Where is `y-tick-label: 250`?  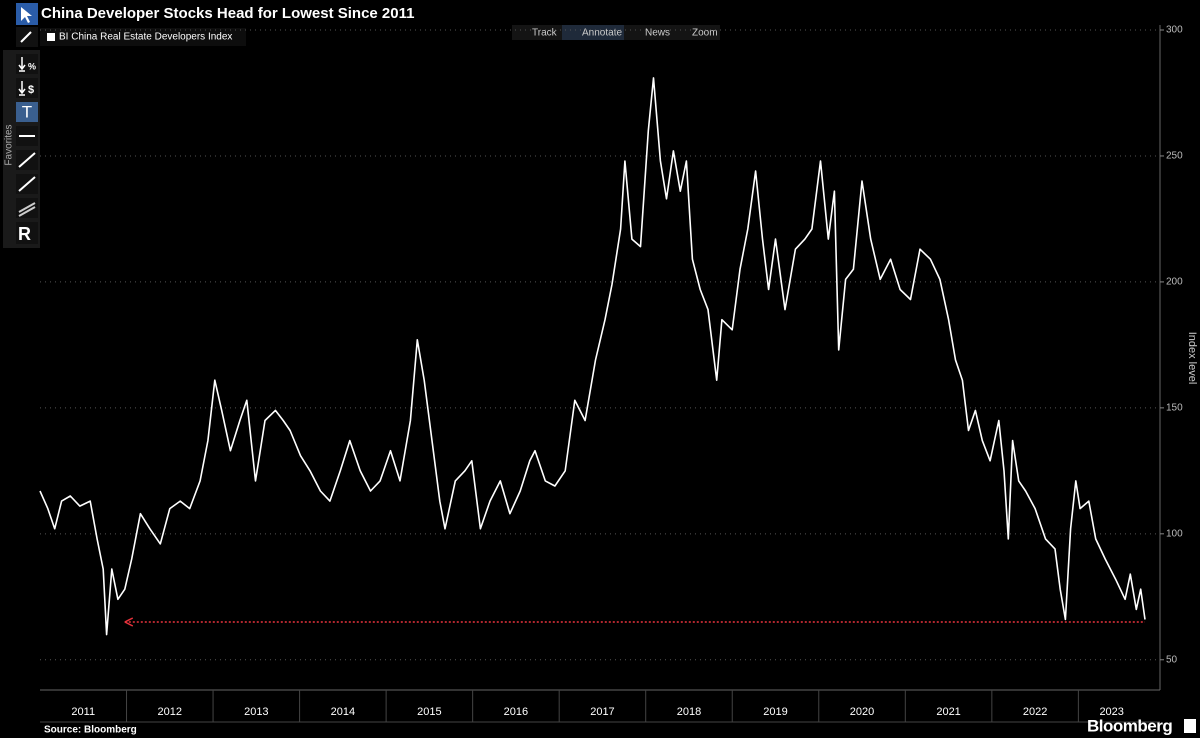
y-tick-label: 250 is located at coordinates (1174, 156).